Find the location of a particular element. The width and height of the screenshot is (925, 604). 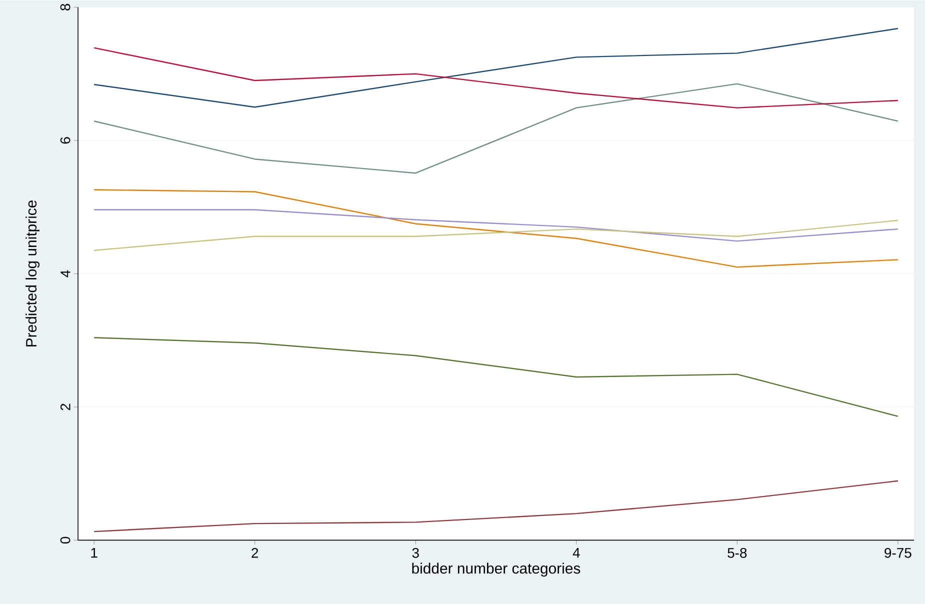

y-tick-label: 0 is located at coordinates (65, 540).